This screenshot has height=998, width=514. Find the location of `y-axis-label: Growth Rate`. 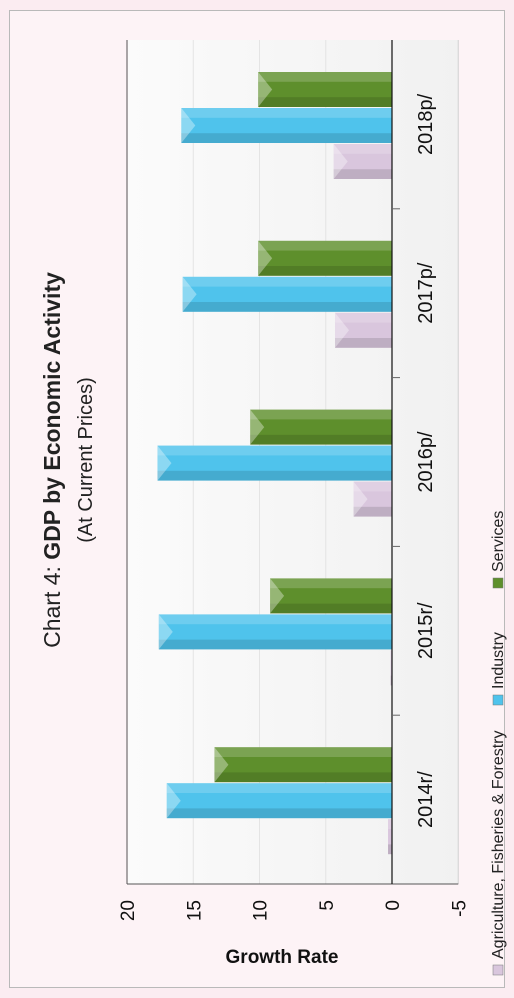

y-axis-label: Growth Rate is located at coordinates (282, 957).